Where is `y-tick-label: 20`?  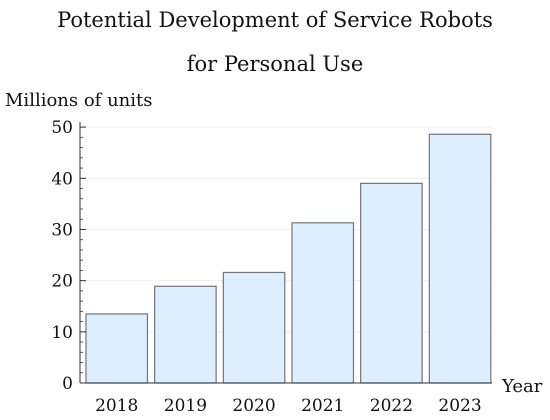
y-tick-label: 20 is located at coordinates (62, 282).